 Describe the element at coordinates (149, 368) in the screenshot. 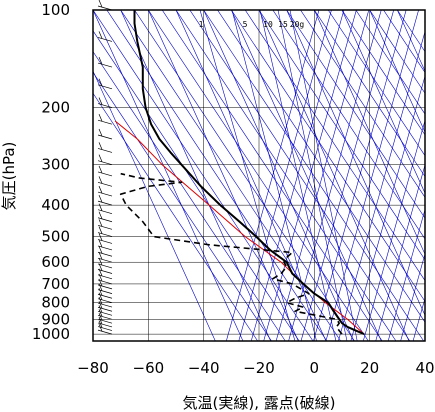

I see `x-tick-label: −60` at that location.